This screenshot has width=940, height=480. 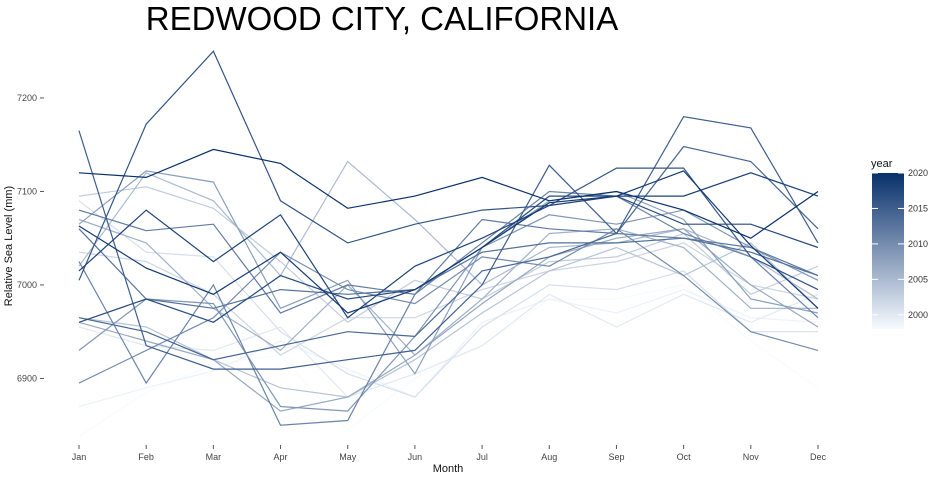 I want to click on x-axis-title: Month, so click(x=448, y=469).